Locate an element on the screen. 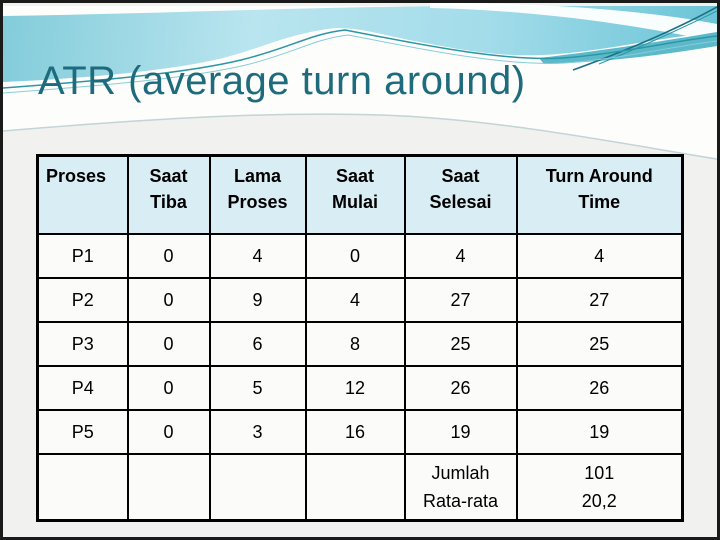 The height and width of the screenshot is (540, 720). table-cell: 5 is located at coordinates (257, 388).